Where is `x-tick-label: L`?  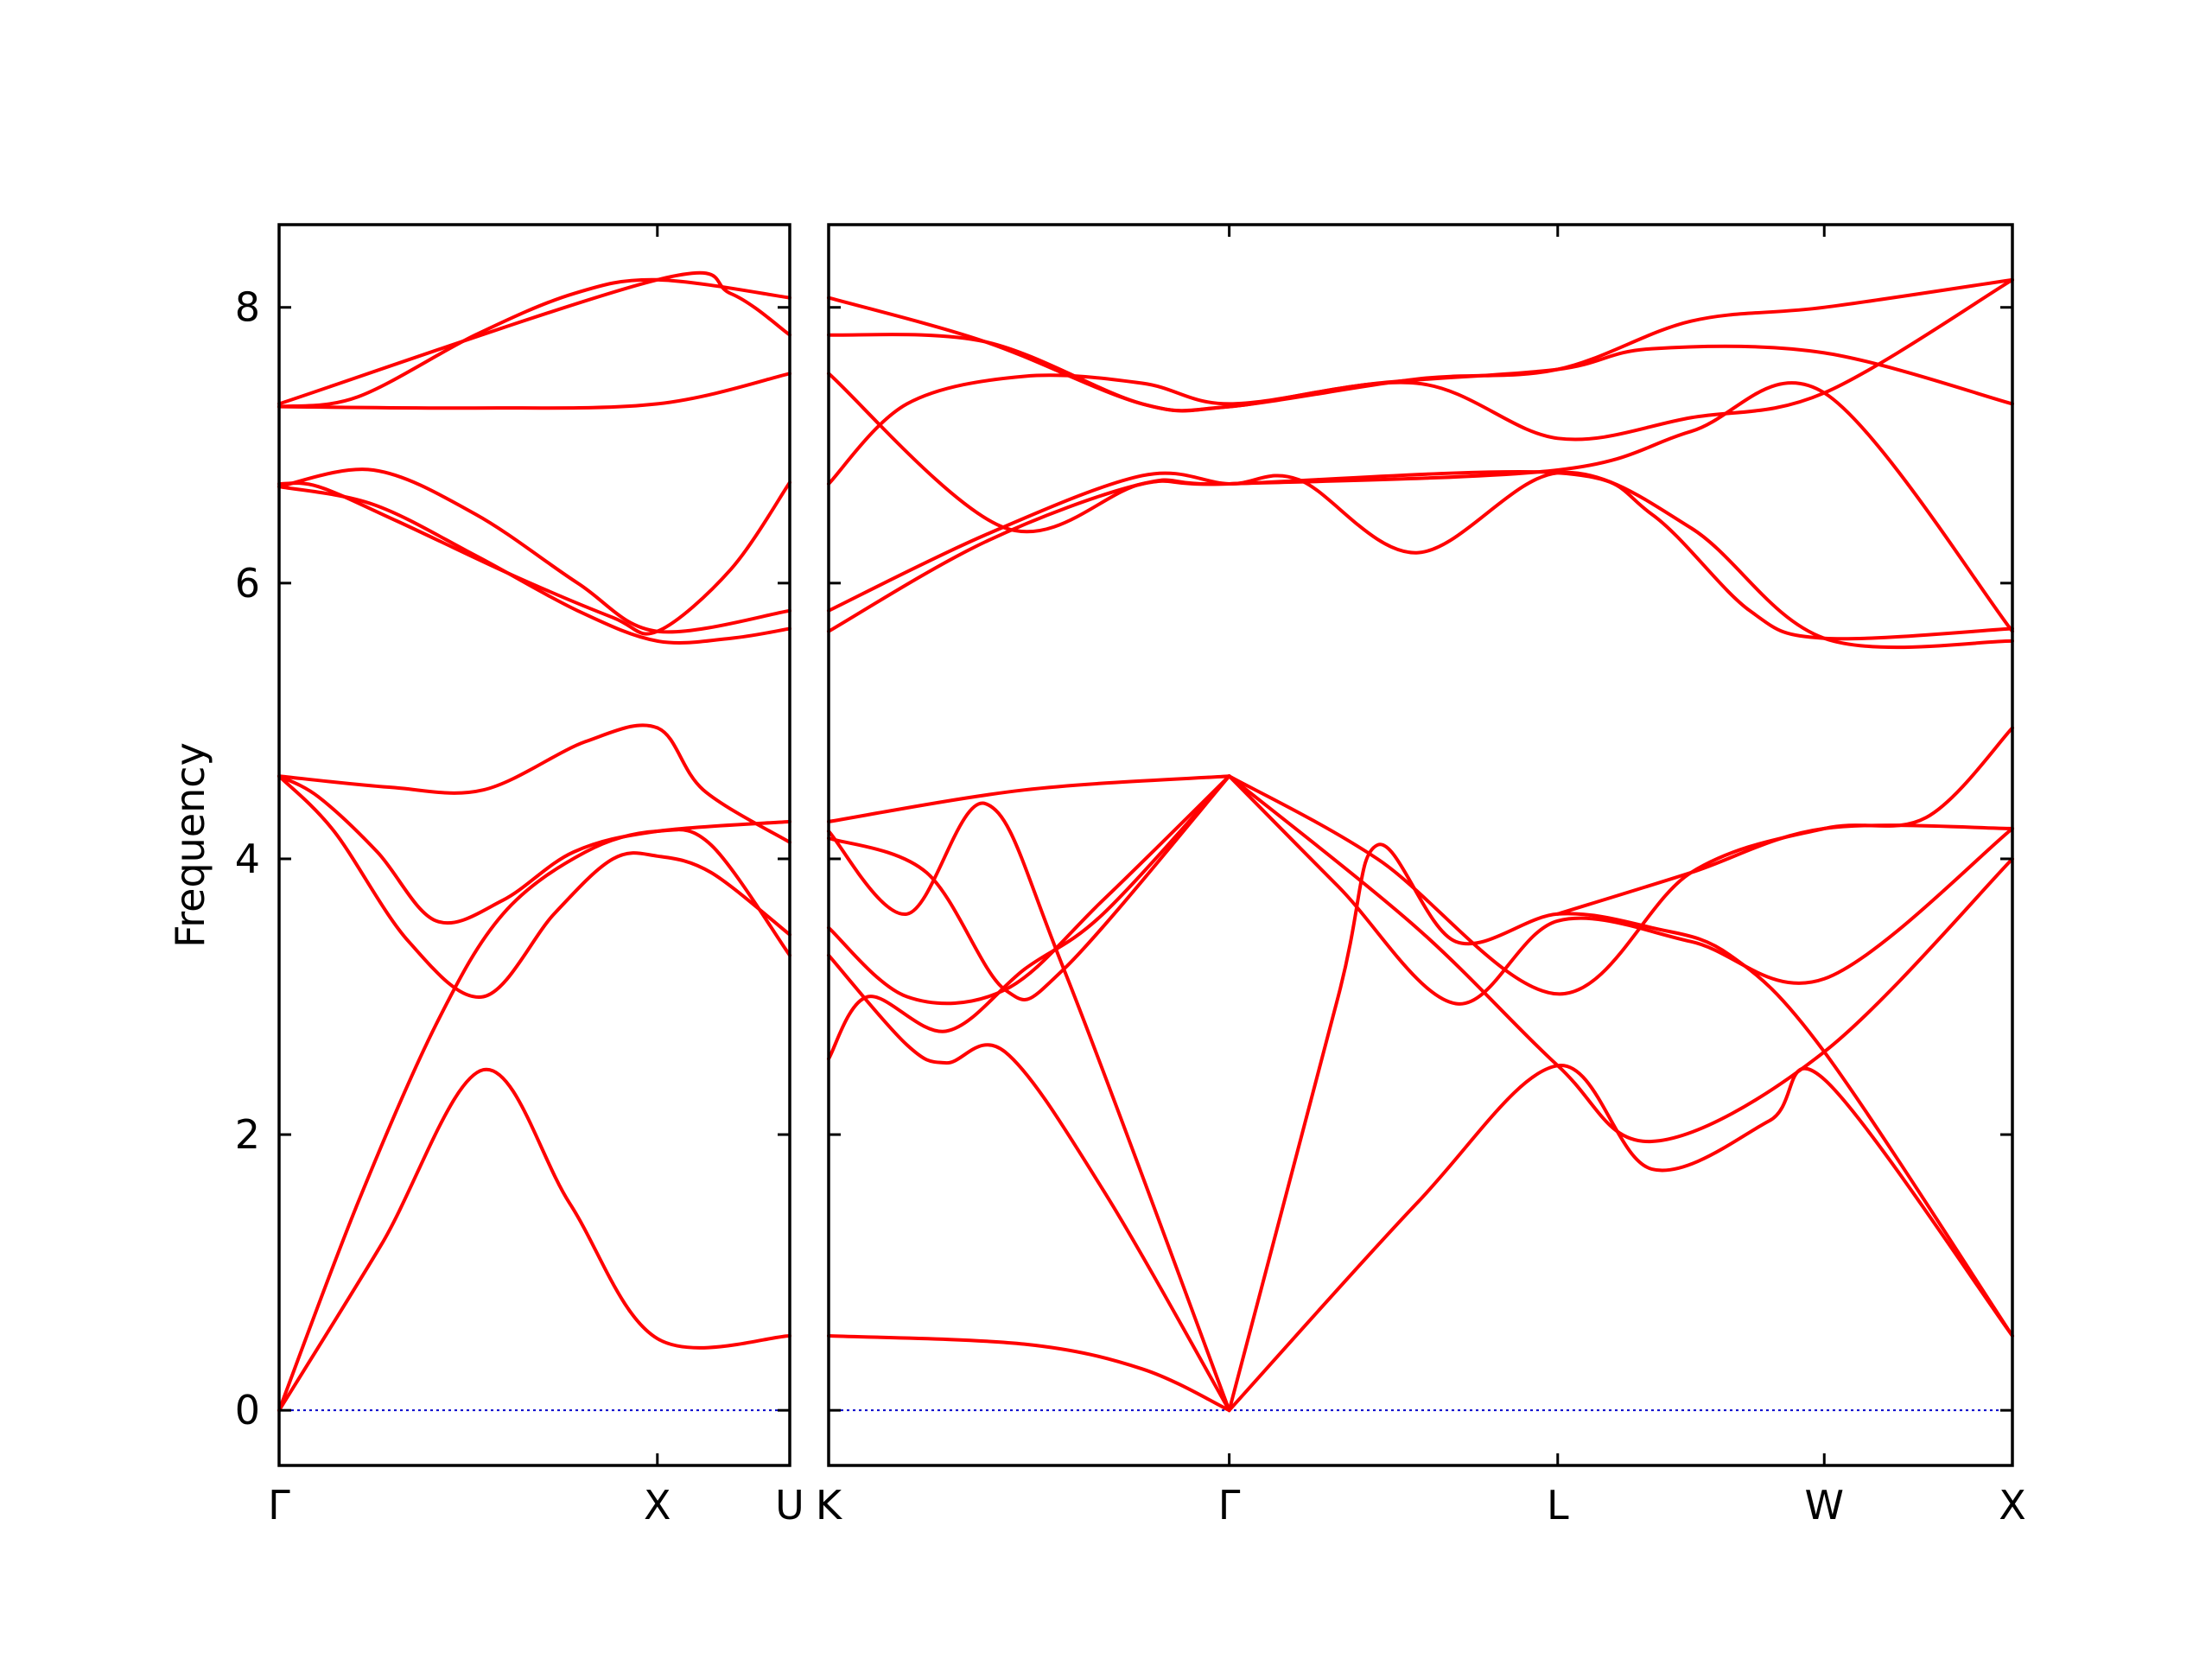
x-tick-label: L is located at coordinates (1558, 1505).